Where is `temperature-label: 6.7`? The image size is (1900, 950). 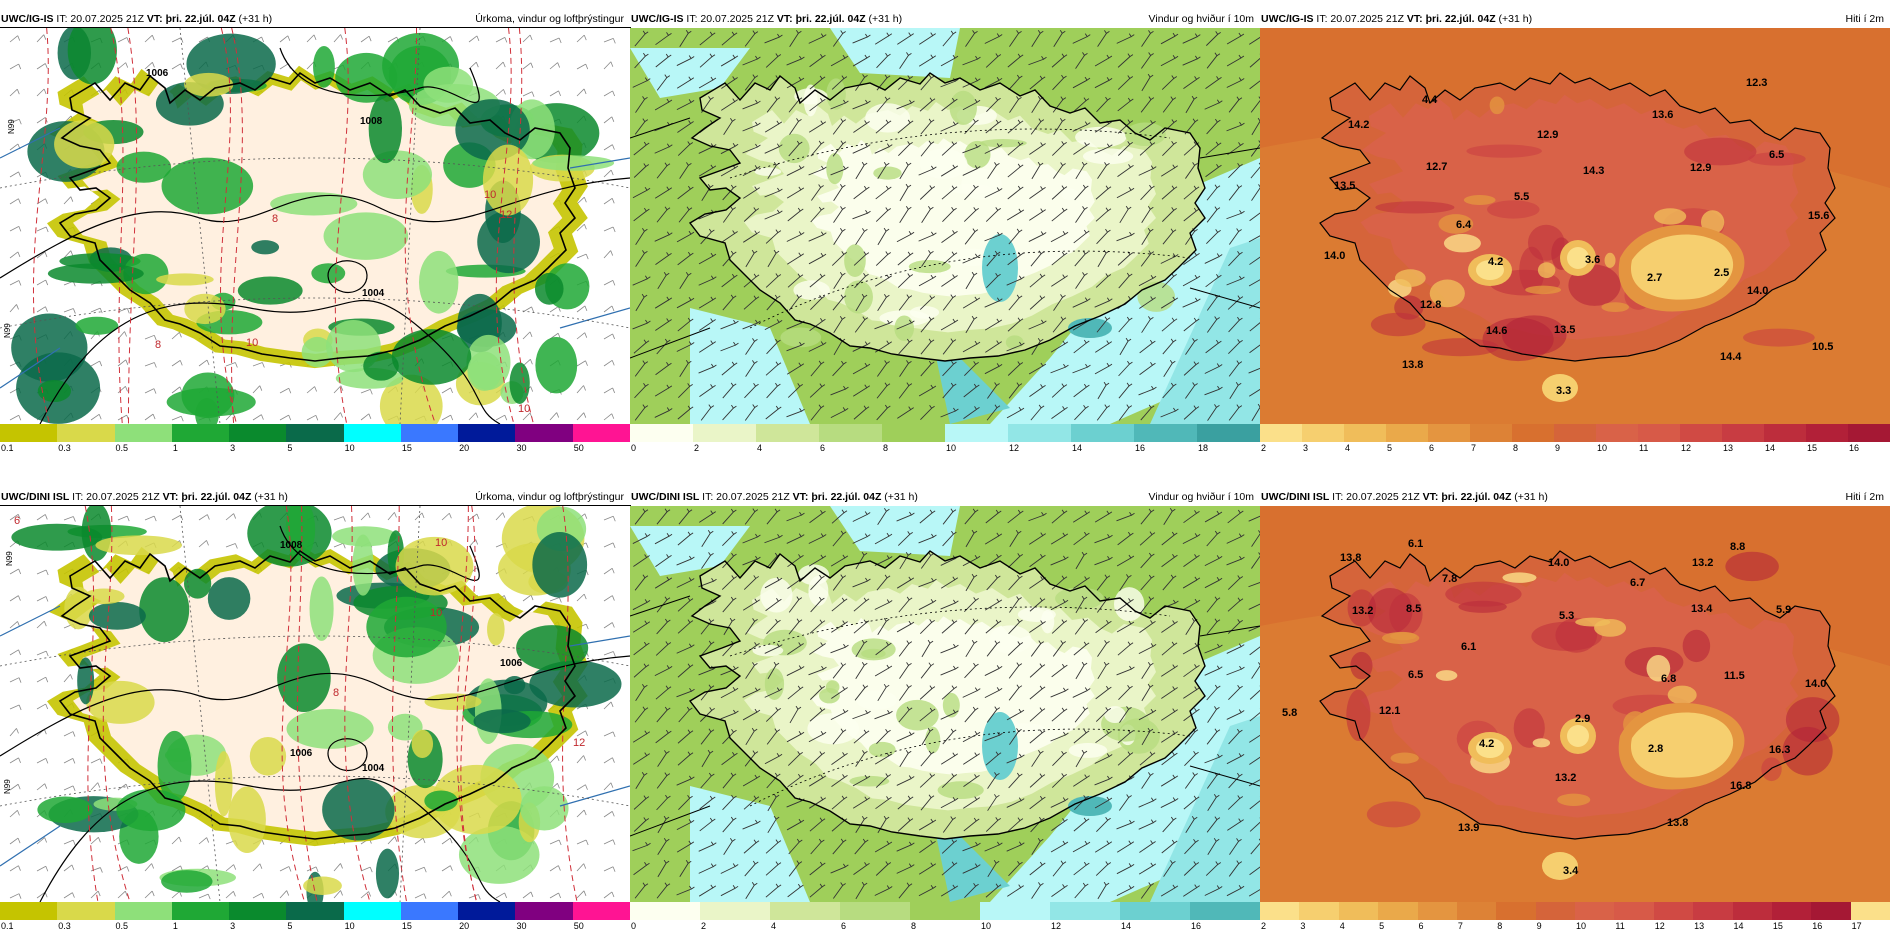
temperature-label: 6.7 is located at coordinates (1637, 583).